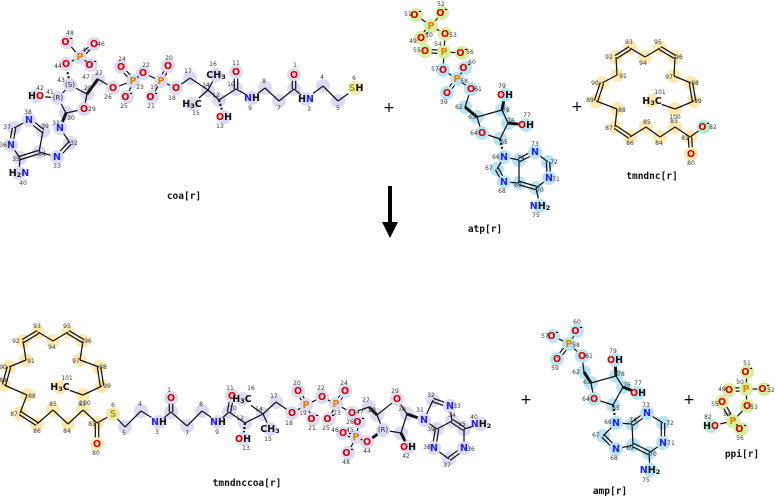  What do you see at coordinates (57, 166) in the screenshot?
I see `atom-number: 33` at bounding box center [57, 166].